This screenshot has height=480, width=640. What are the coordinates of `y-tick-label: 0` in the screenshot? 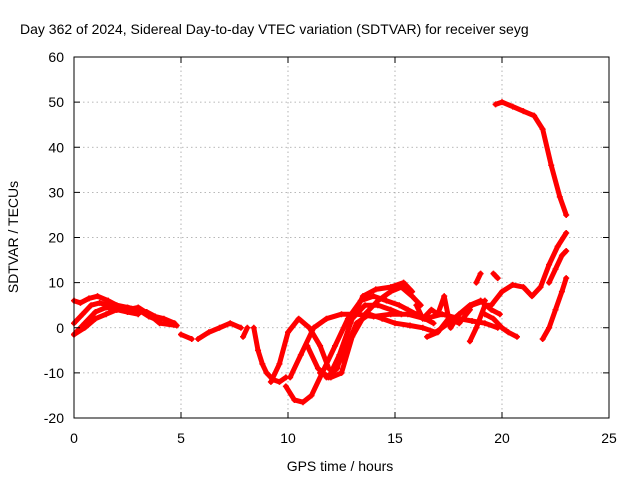 It's located at (60, 328).